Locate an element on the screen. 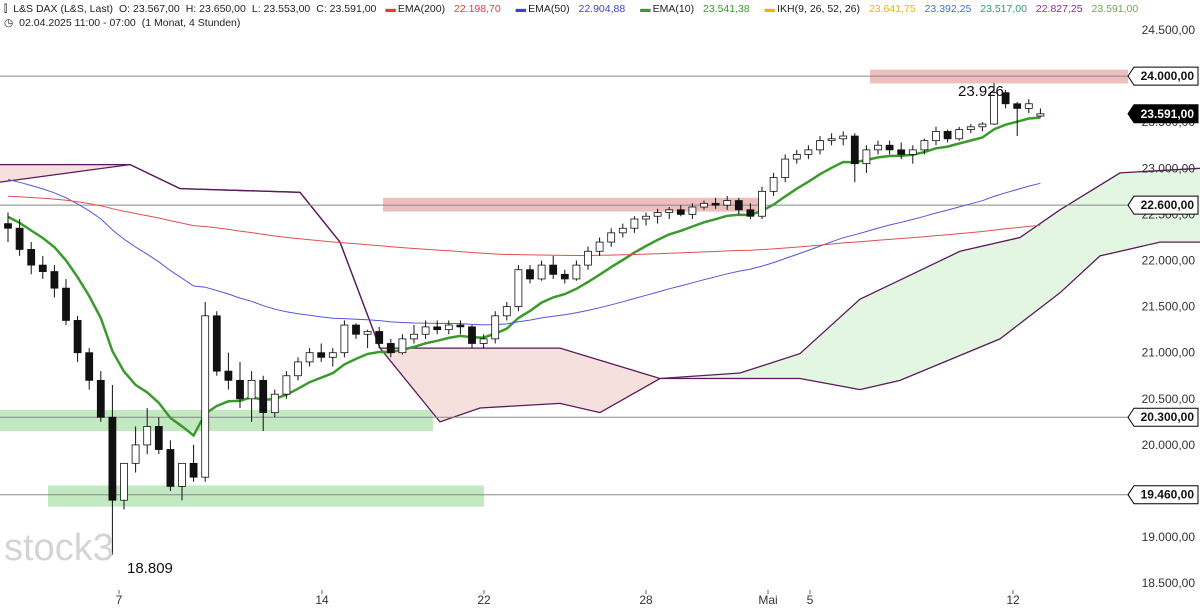  ema10-indicator: ▬ EMA(10) 23.541,38 is located at coordinates (695, 9).